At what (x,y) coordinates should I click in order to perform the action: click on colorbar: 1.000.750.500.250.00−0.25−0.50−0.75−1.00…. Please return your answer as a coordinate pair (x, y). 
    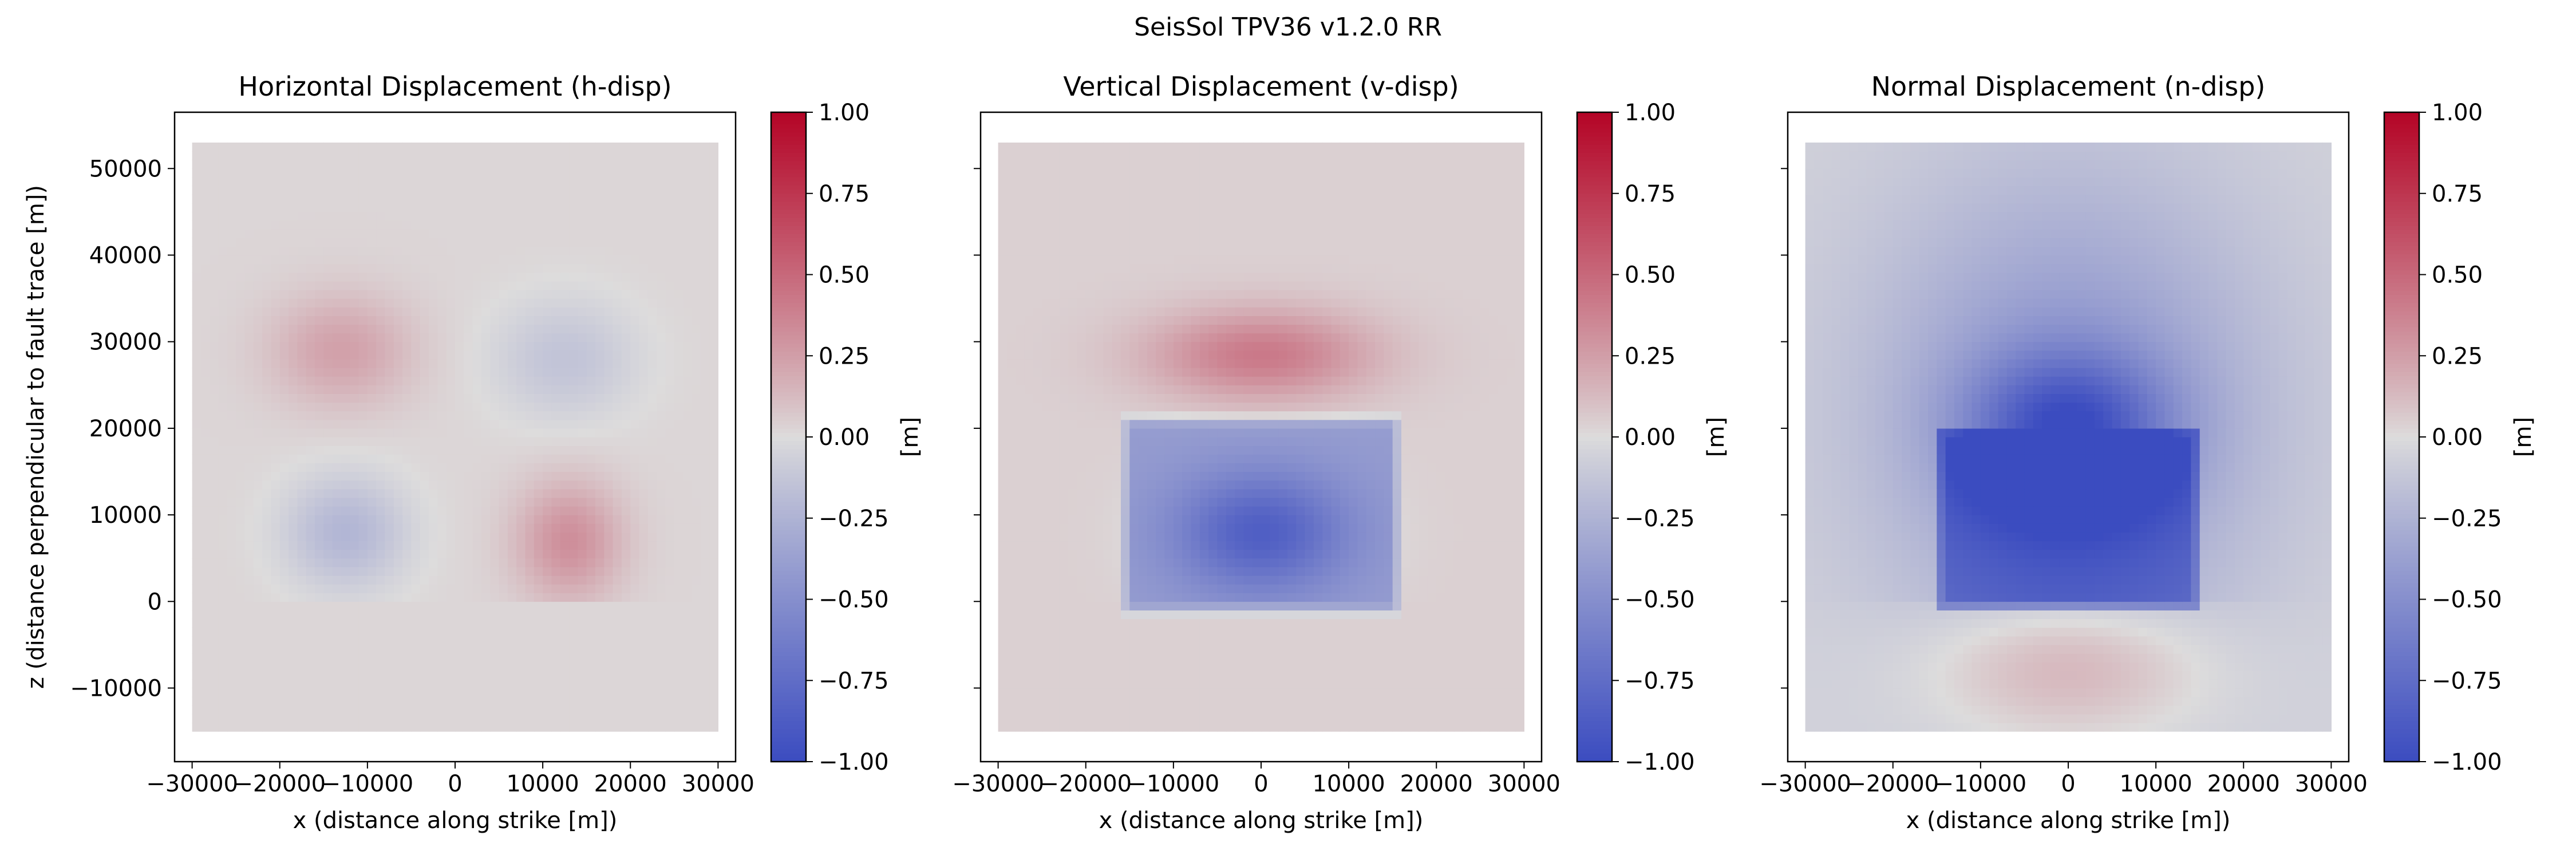
    Looking at the image, I should click on (846, 437).